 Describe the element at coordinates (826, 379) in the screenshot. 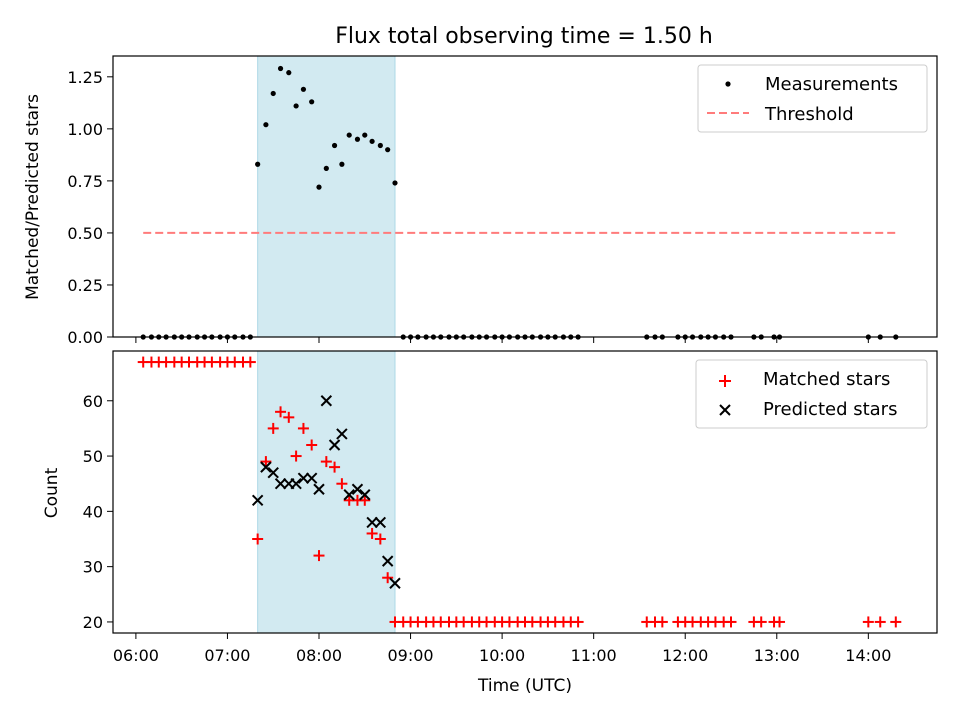

I see `legend-matched-label: Matched stars` at that location.